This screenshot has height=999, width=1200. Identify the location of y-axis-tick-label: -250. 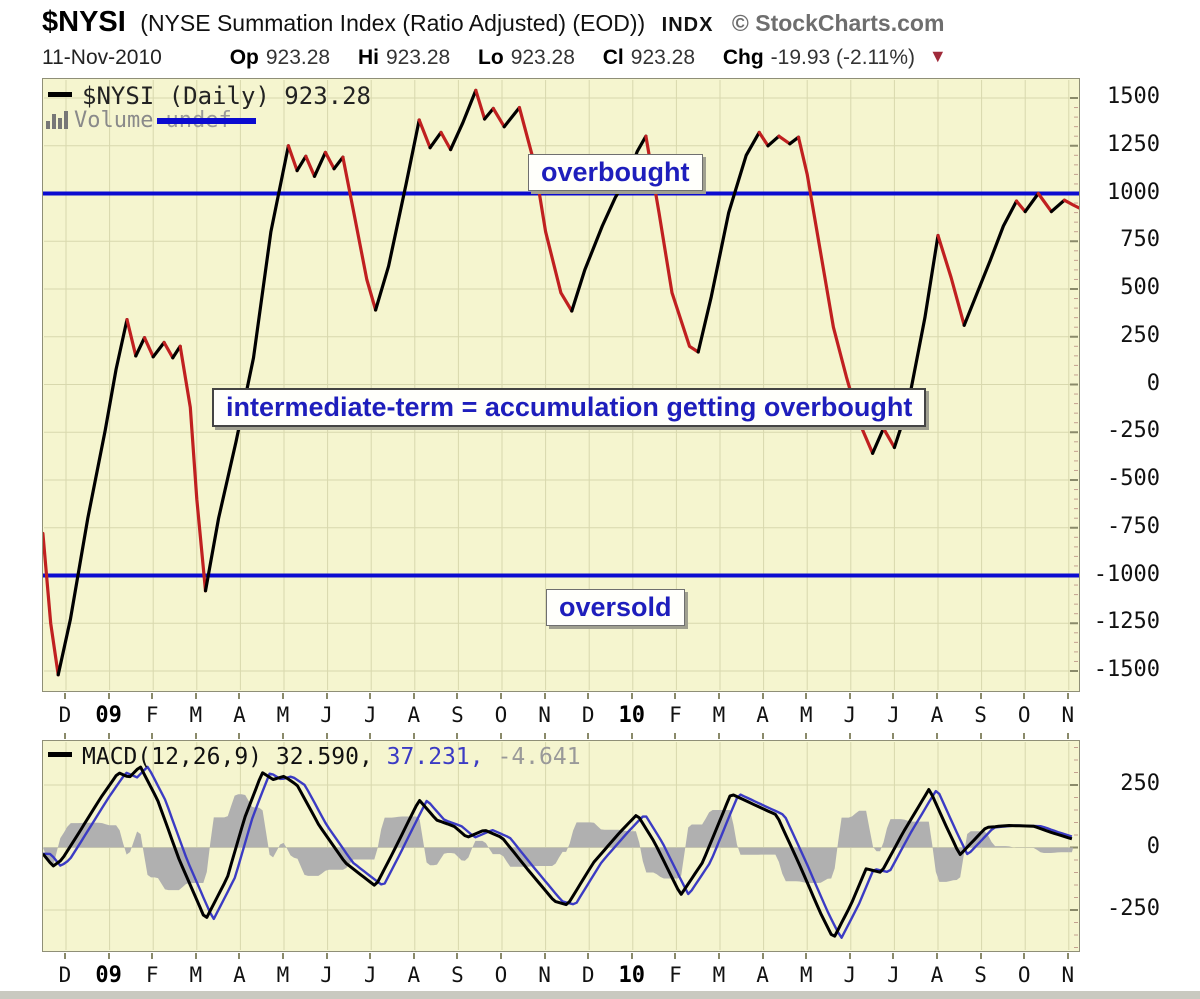
(1133, 908).